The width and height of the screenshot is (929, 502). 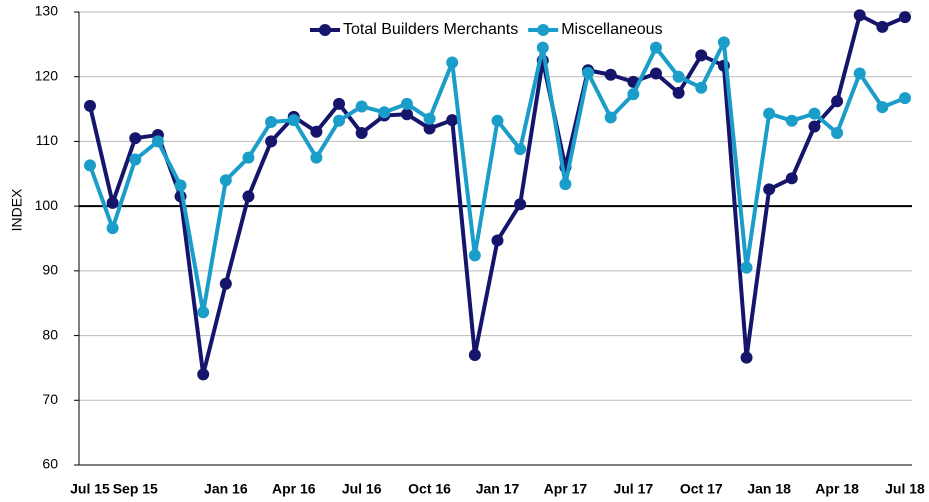 What do you see at coordinates (17, 209) in the screenshot?
I see `y-axis-label: INDEX` at bounding box center [17, 209].